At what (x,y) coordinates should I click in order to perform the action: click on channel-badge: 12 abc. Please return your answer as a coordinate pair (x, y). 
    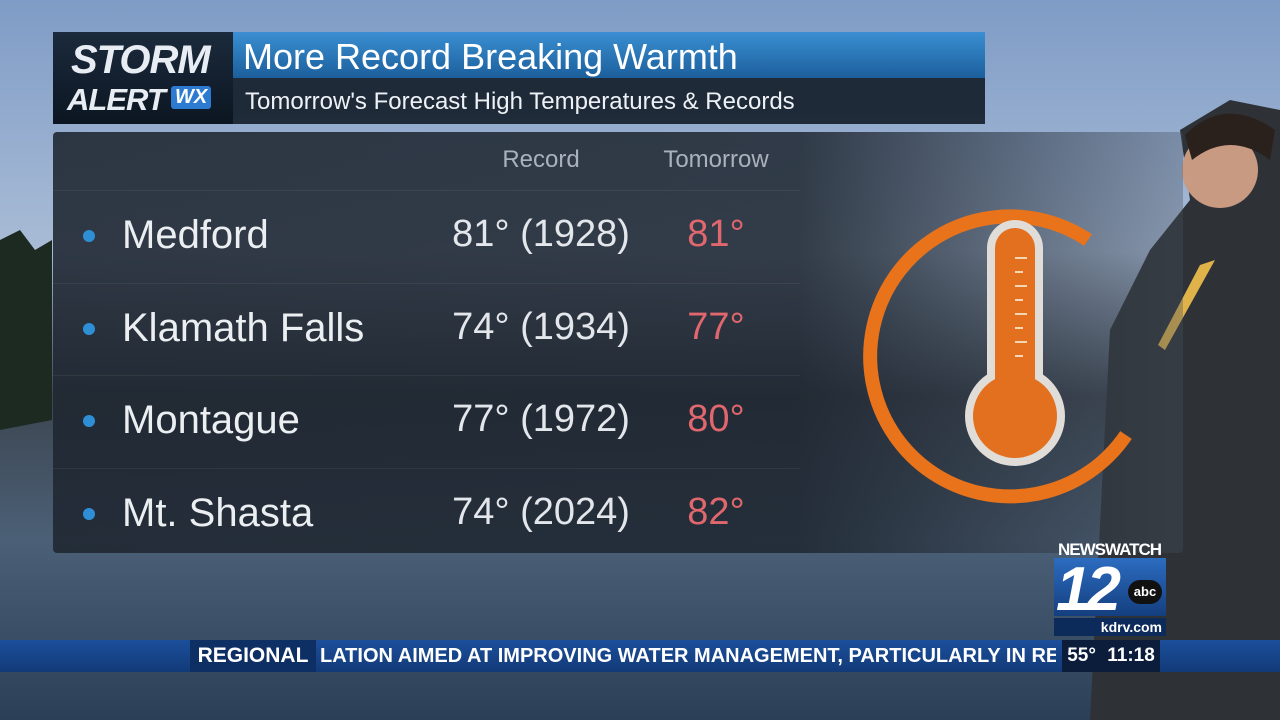
    Looking at the image, I should click on (1110, 589).